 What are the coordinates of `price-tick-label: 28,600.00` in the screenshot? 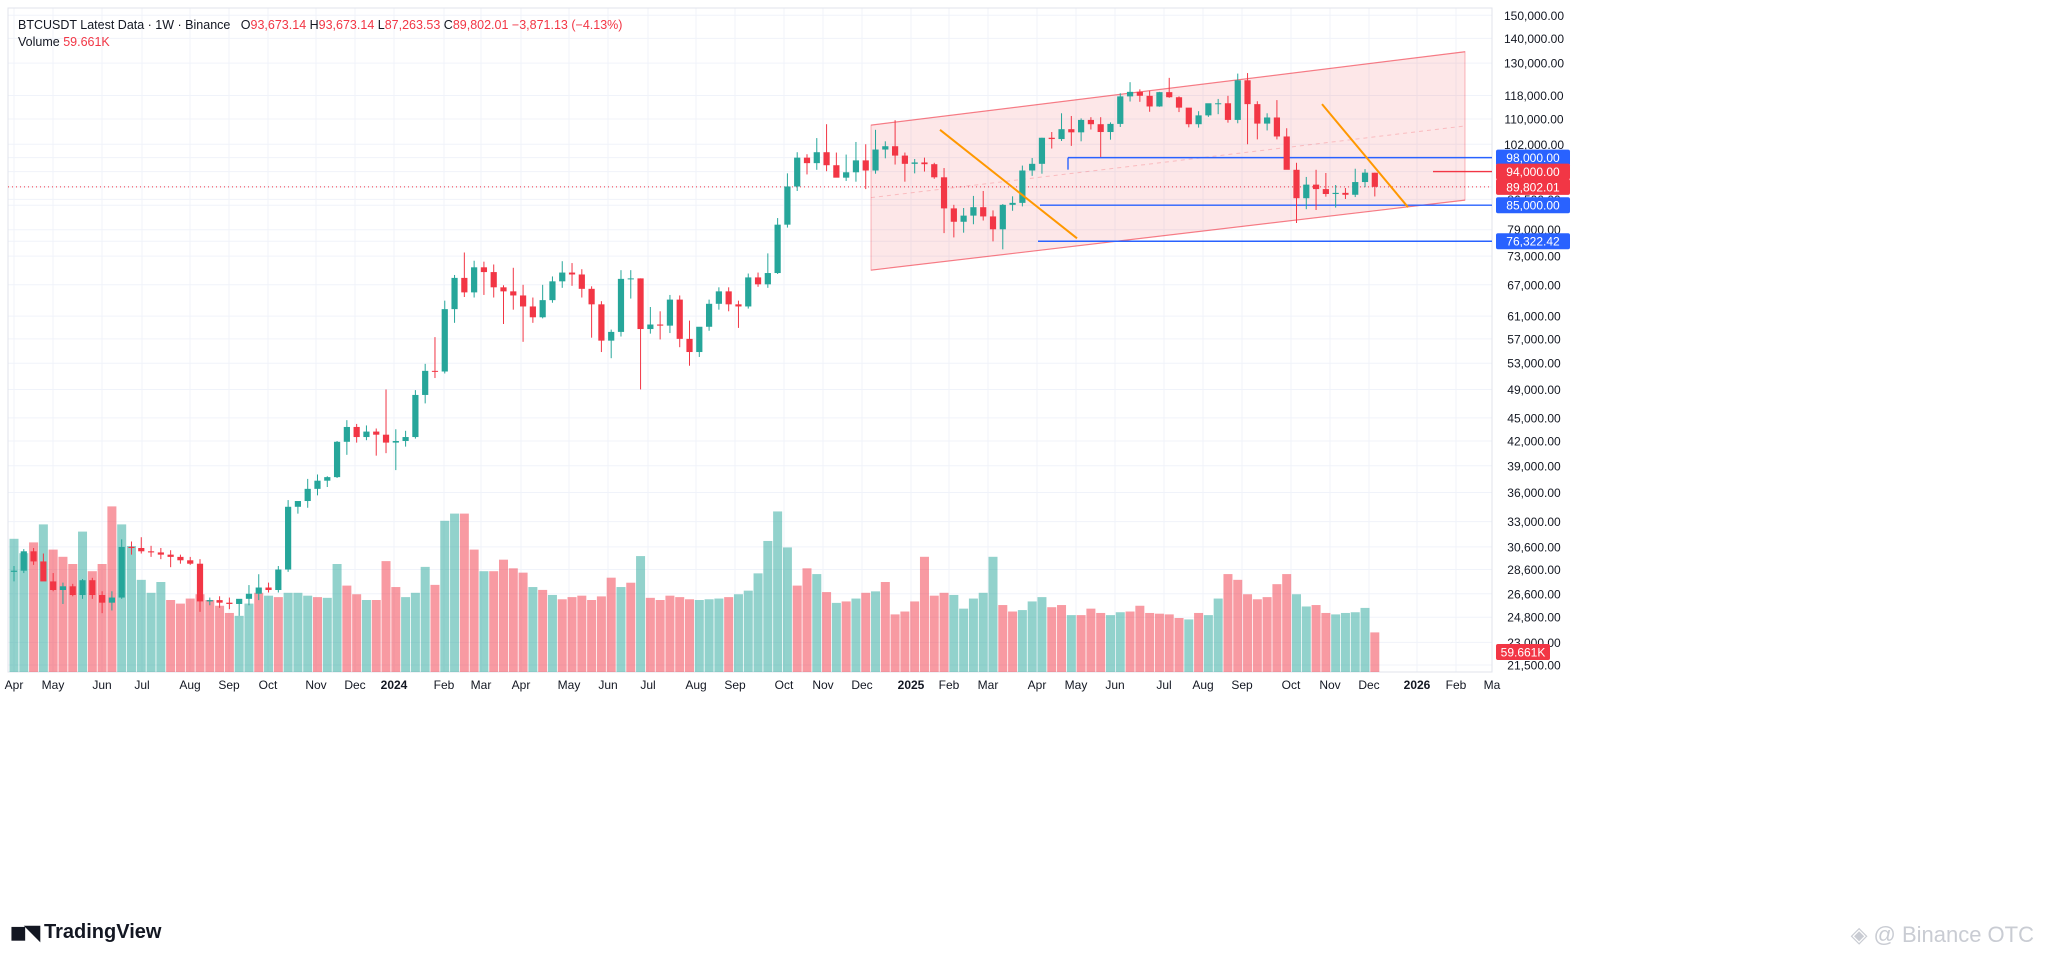 It's located at (1534, 570).